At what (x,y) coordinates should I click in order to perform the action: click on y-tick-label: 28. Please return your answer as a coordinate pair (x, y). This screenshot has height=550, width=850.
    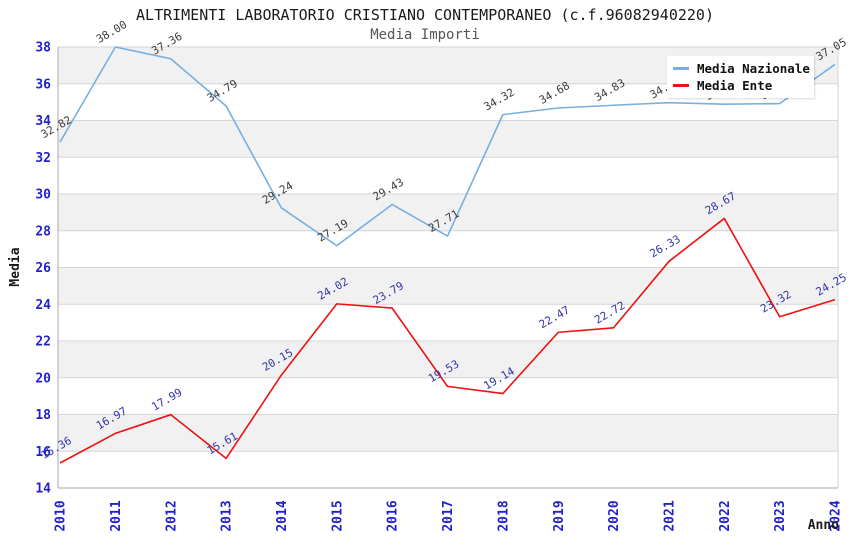
    Looking at the image, I should click on (43, 231).